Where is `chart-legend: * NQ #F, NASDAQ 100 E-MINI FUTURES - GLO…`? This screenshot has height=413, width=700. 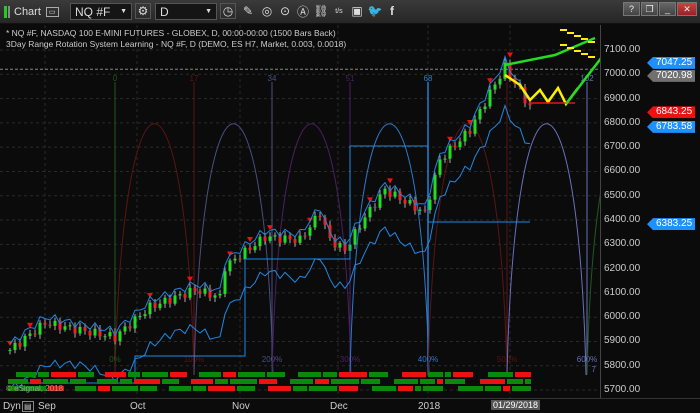 chart-legend: * NQ #F, NASDAQ 100 E-MINI FUTURES - GLO… is located at coordinates (176, 39).